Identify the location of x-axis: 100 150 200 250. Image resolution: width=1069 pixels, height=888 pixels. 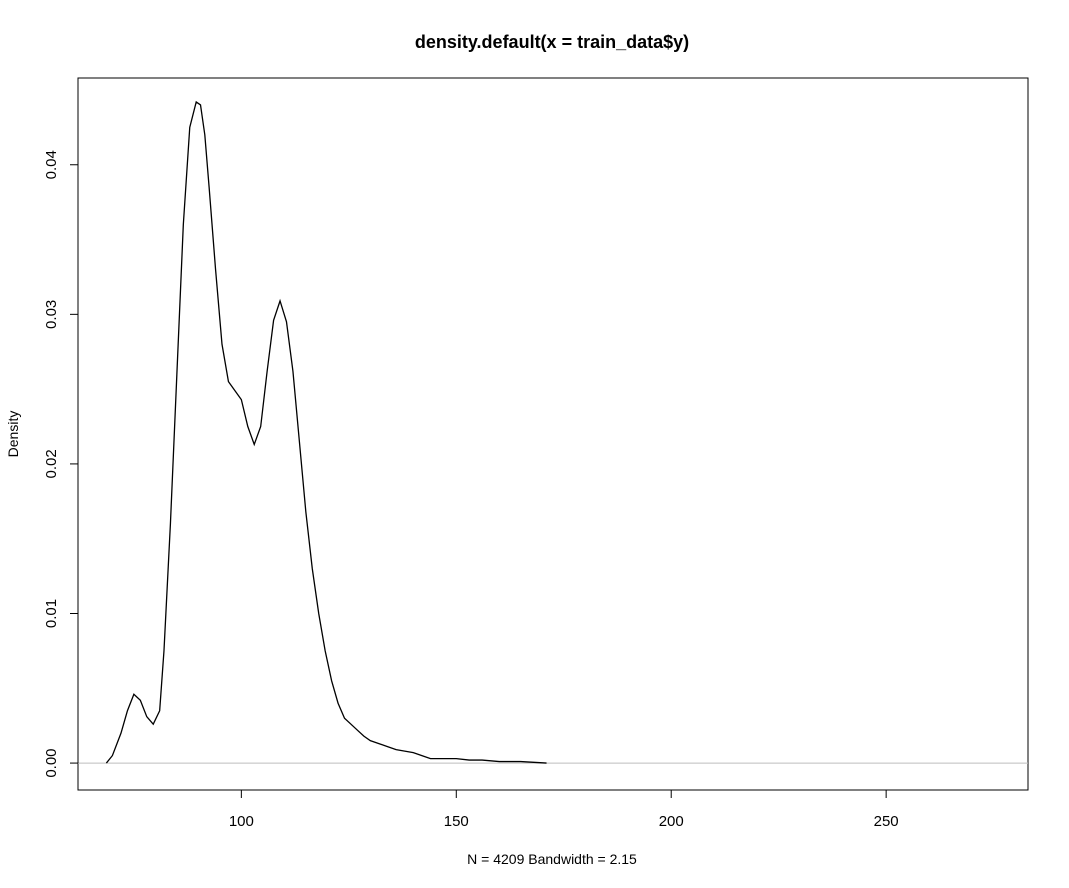
(564, 809).